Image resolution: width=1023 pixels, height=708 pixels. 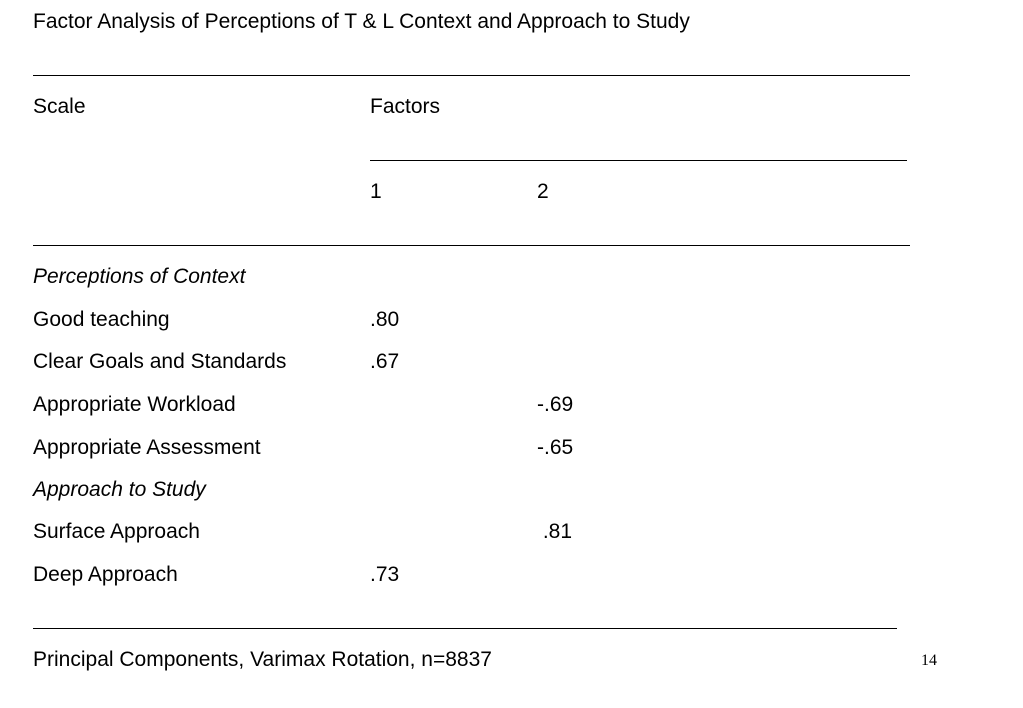 What do you see at coordinates (134, 404) in the screenshot?
I see `row-label: Appropriate Workload` at bounding box center [134, 404].